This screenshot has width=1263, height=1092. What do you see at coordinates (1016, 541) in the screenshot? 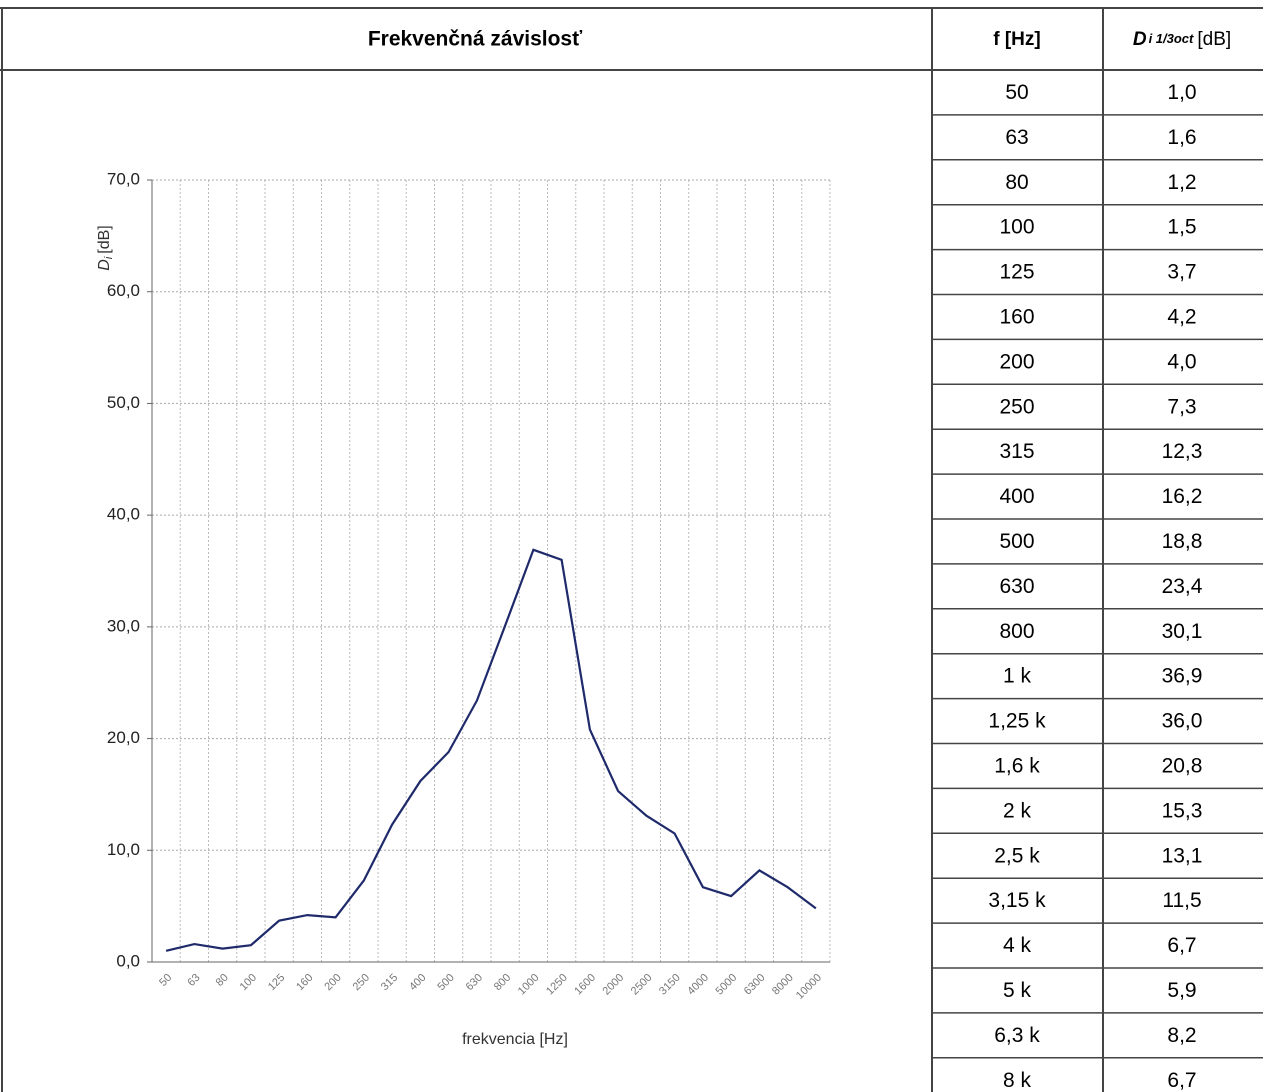
I see `table-cell: 500` at bounding box center [1016, 541].